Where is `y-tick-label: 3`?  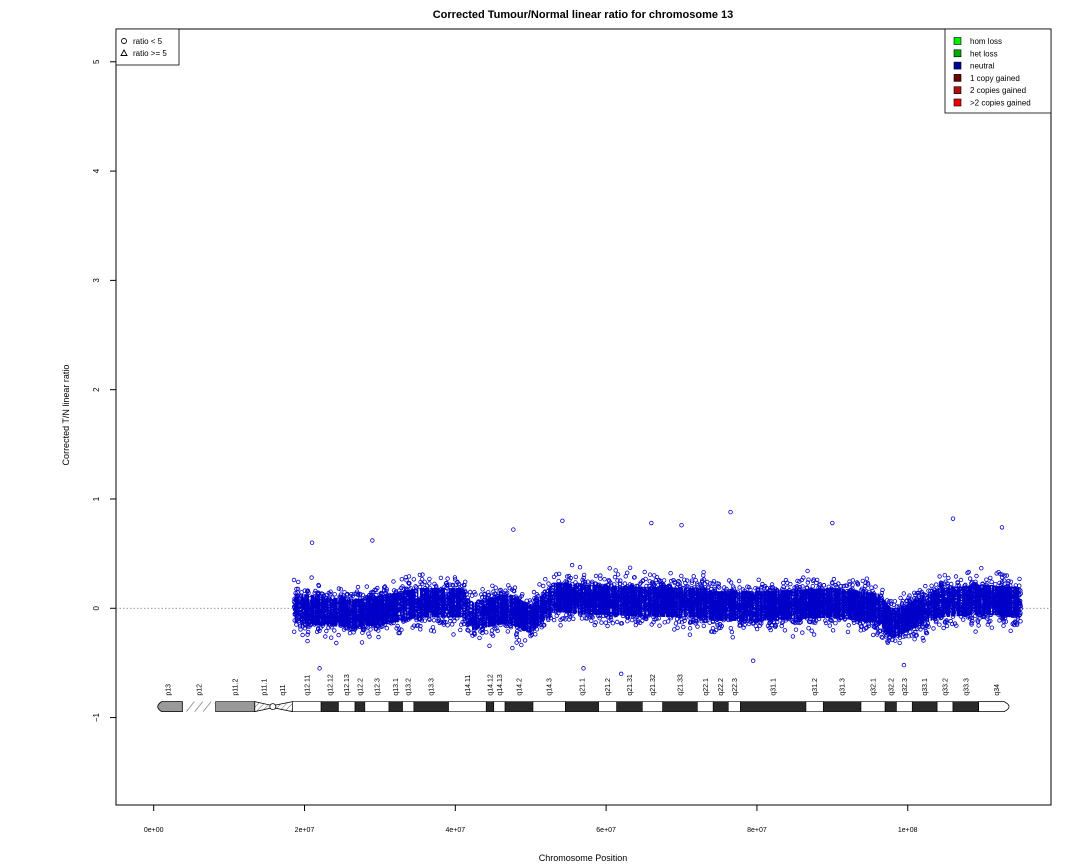 y-tick-label: 3 is located at coordinates (96, 280).